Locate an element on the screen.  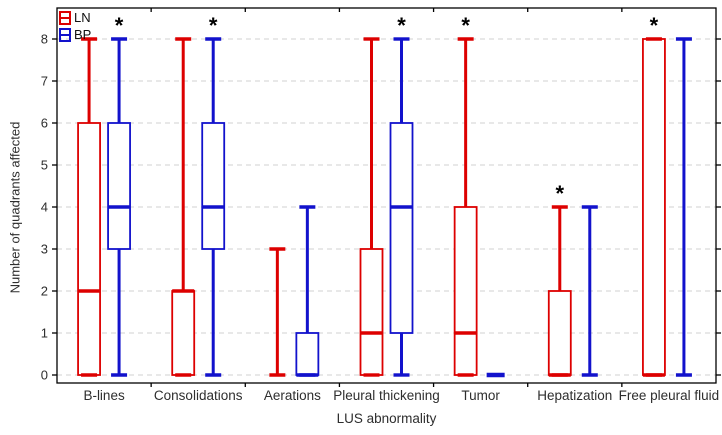
legend-item-ln: LN is located at coordinates (74, 17).